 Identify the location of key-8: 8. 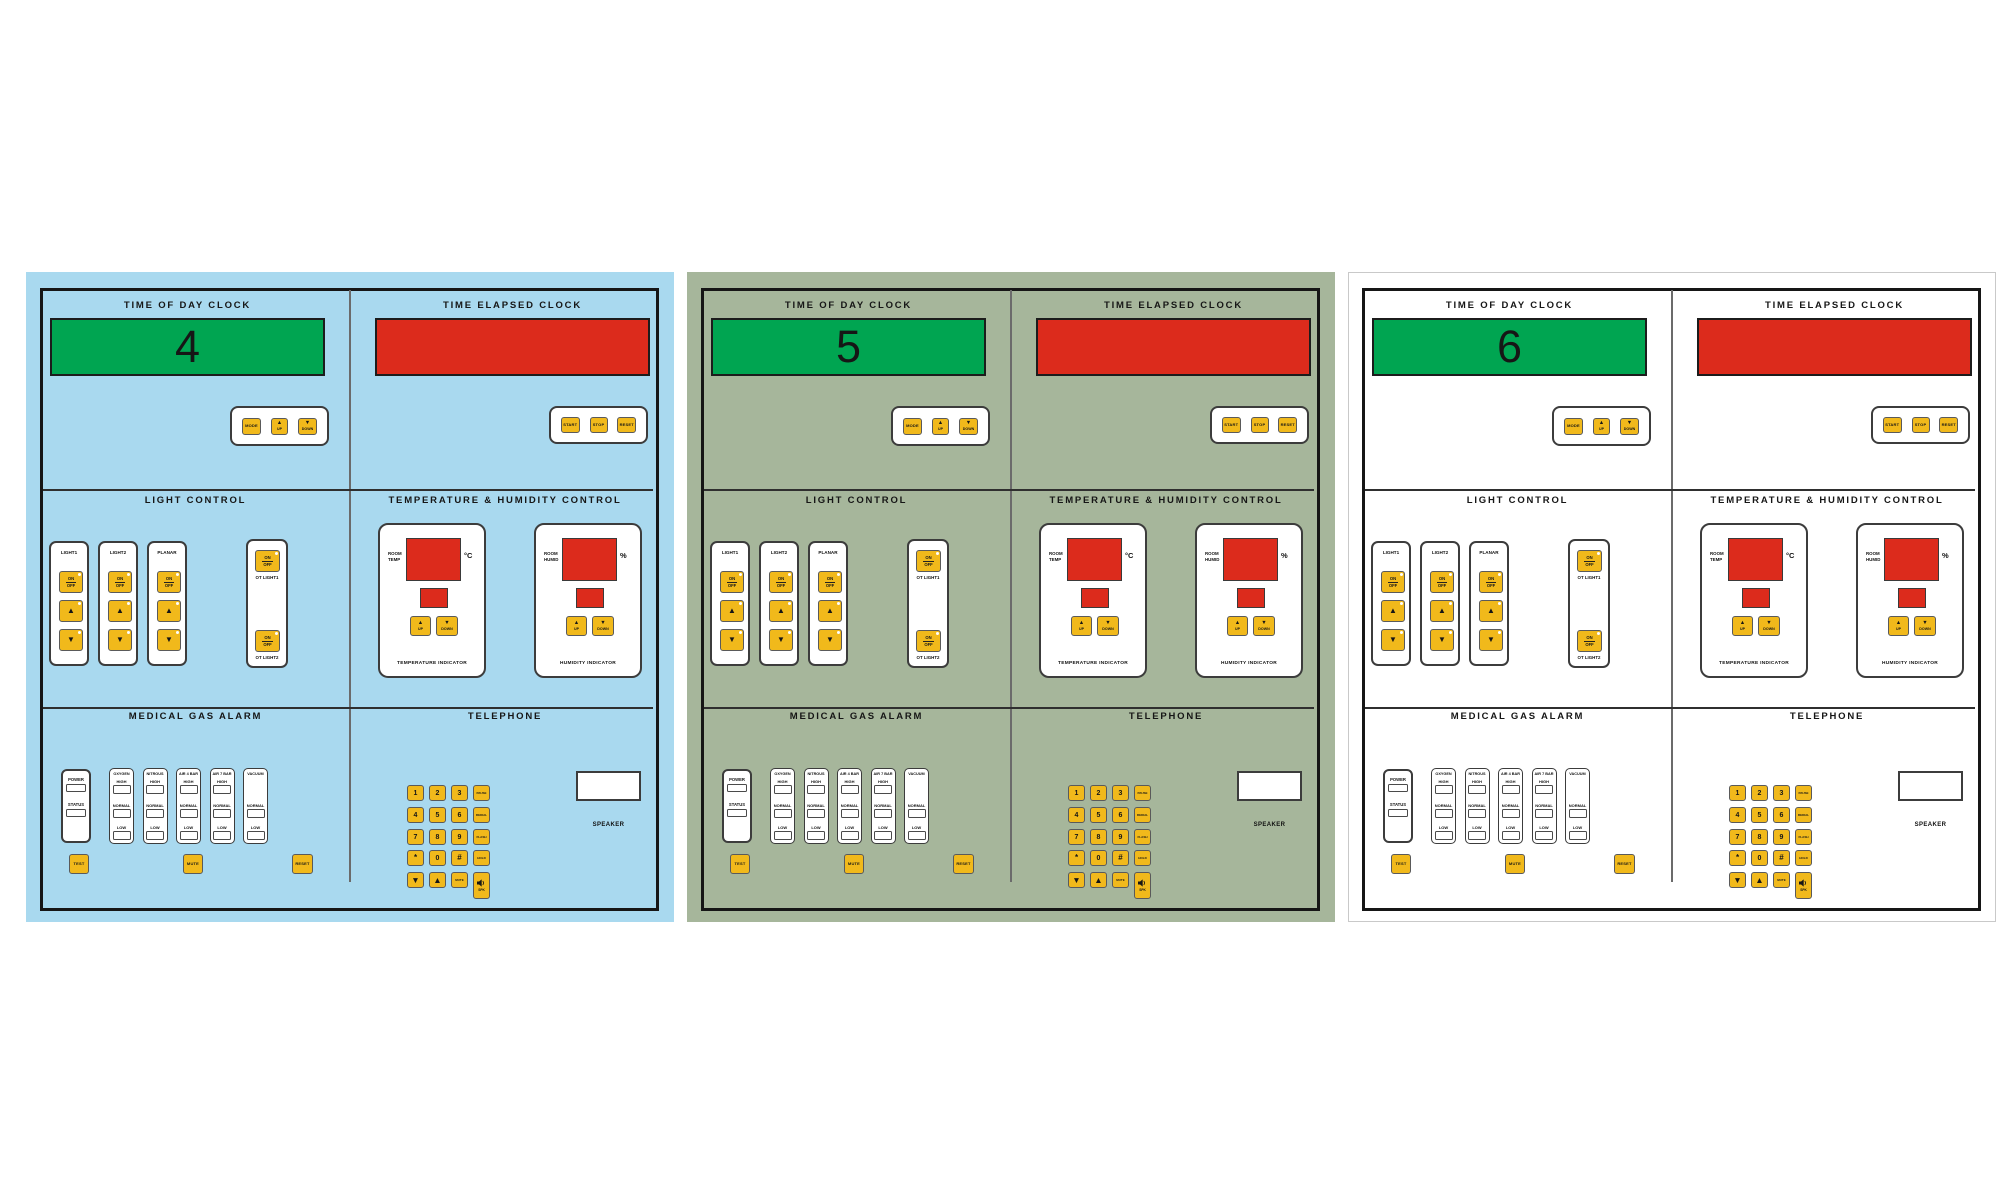
(1098, 837).